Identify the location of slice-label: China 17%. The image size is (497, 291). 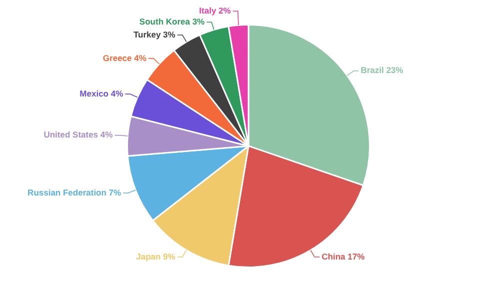
(344, 256).